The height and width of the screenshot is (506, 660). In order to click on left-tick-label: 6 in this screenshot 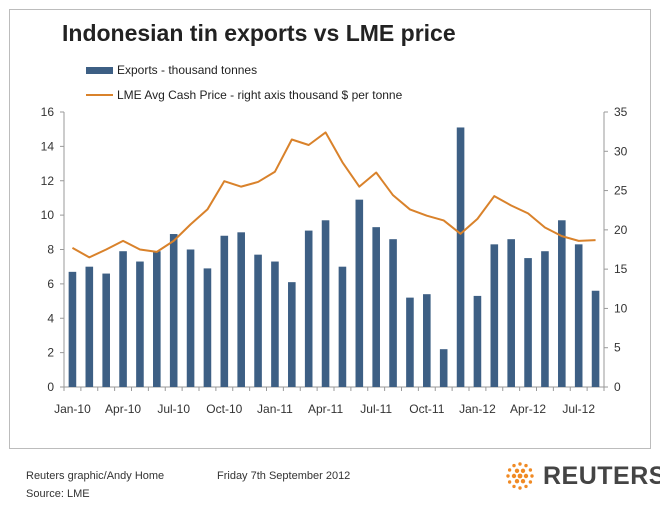, I will do `click(50, 284)`.